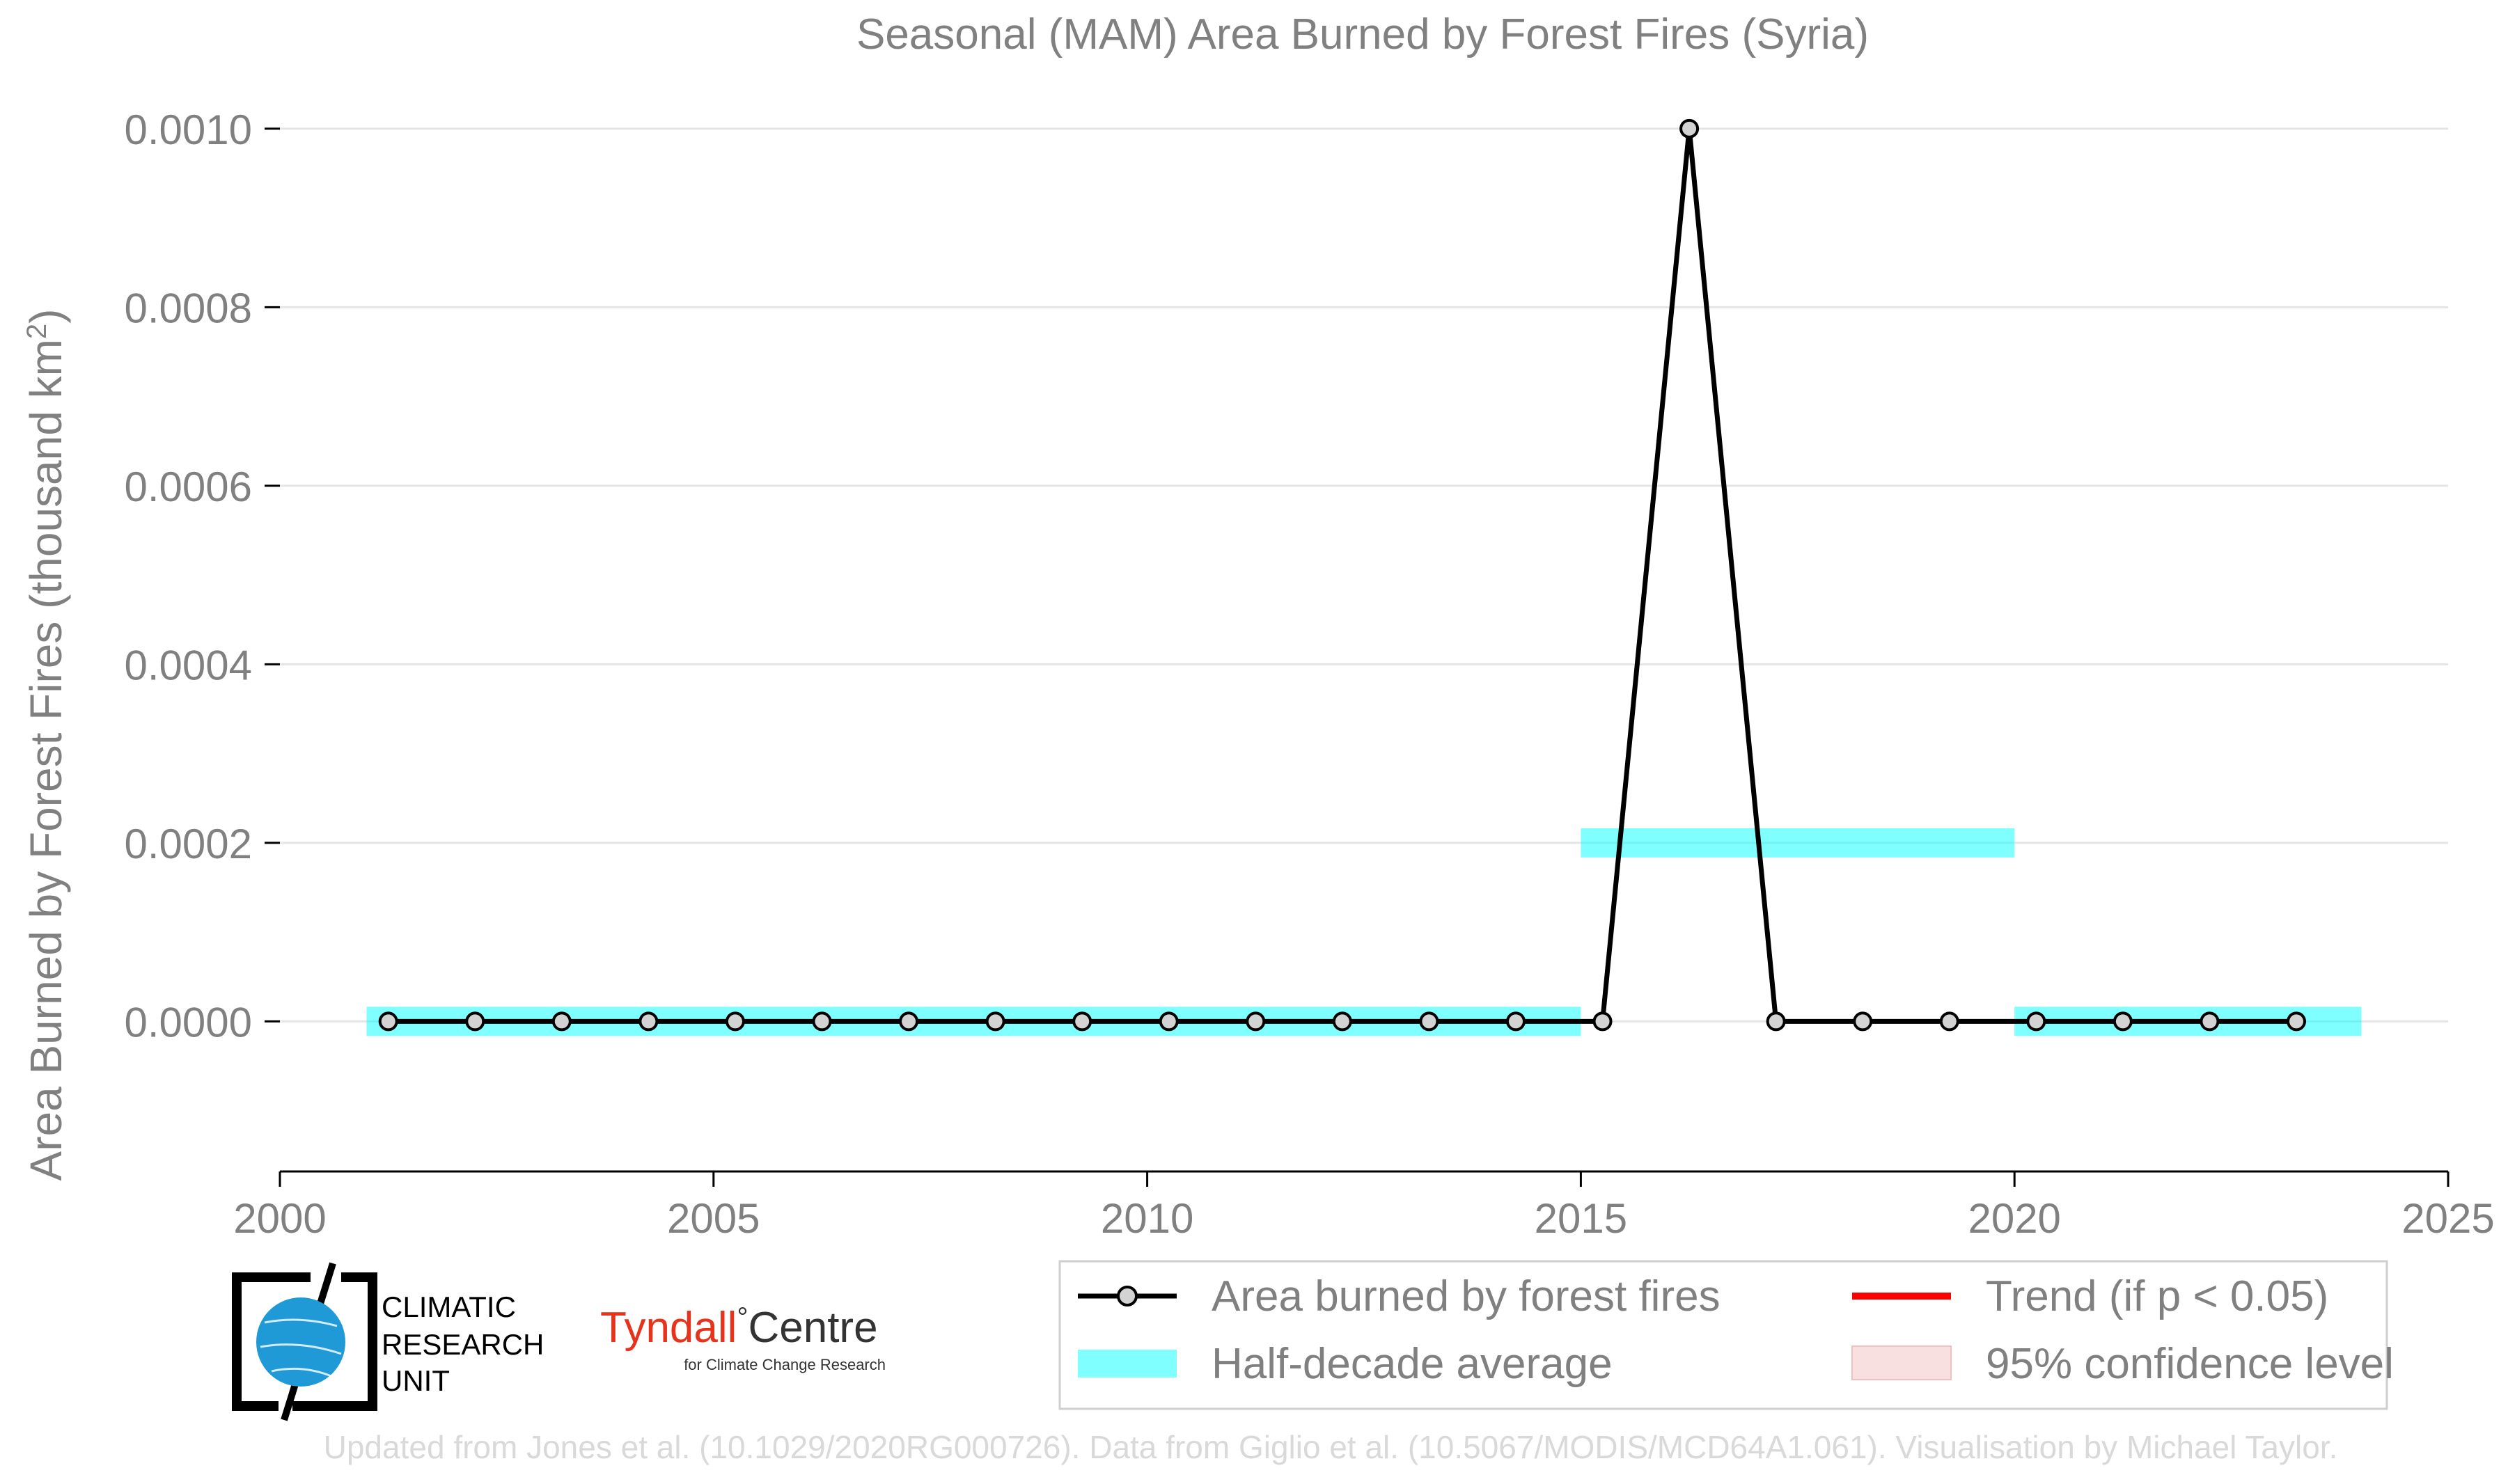 The image size is (2508, 1484). What do you see at coordinates (449, 1306) in the screenshot?
I see `cru-logo-line1: CLIMATIC` at bounding box center [449, 1306].